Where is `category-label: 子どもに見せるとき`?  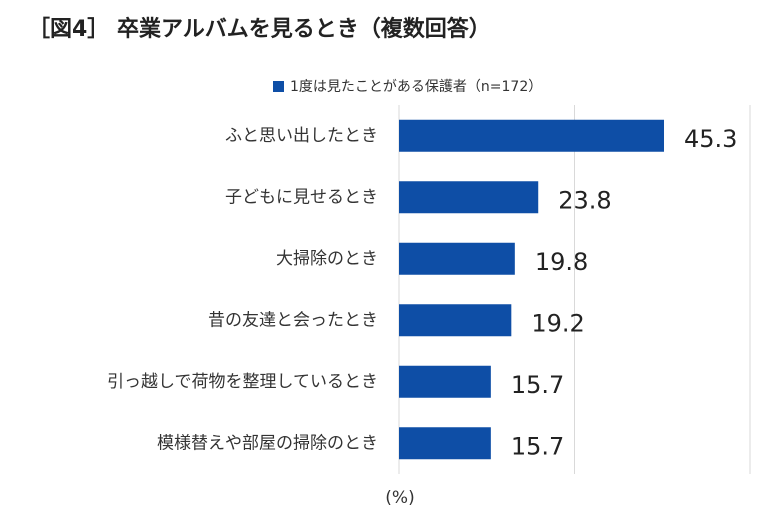
category-label: 子どもに見せるとき is located at coordinates (301, 197).